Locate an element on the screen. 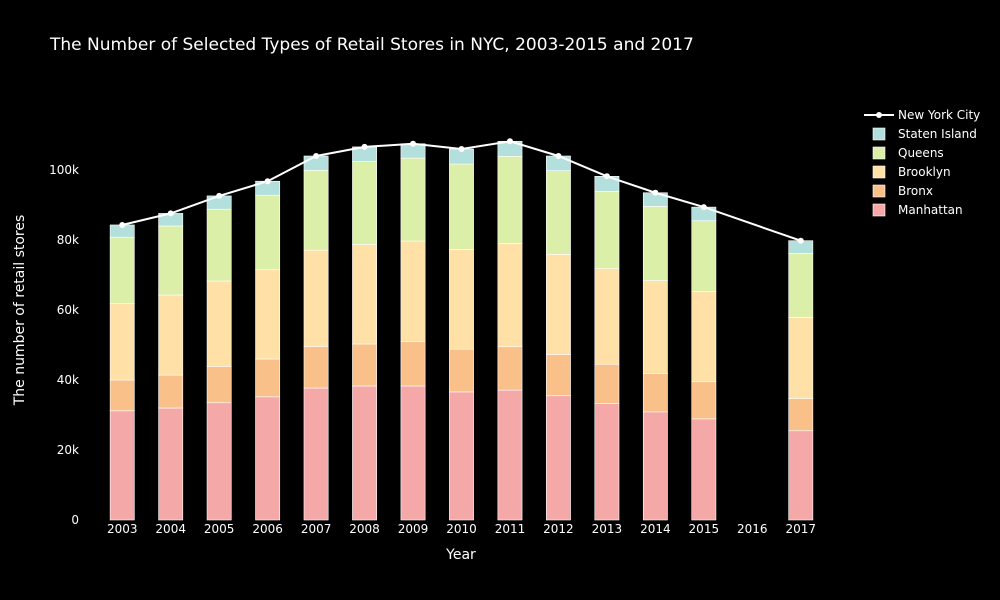  legend-item-new-york-city: New York City is located at coordinates (922, 115).